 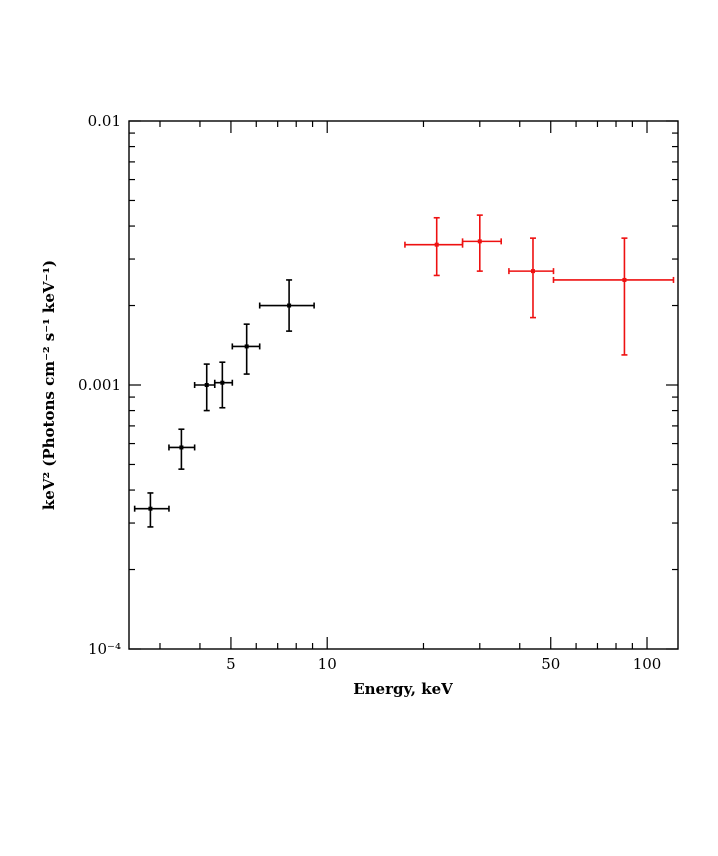 I want to click on x-tick-label: 5, so click(x=231, y=664).